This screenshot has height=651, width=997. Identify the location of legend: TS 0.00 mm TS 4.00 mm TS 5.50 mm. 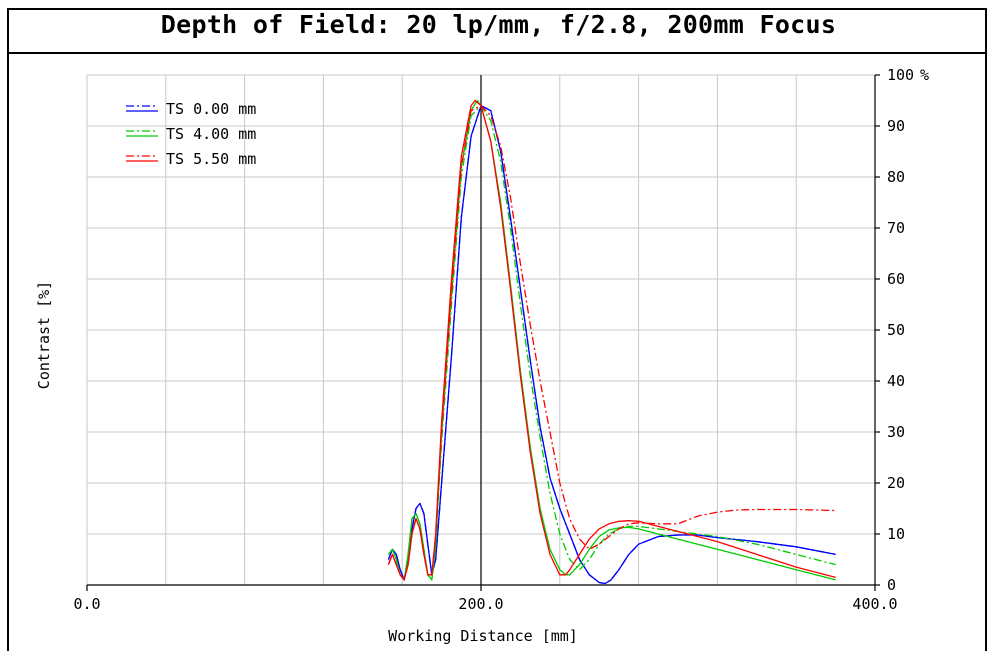
(191, 134).